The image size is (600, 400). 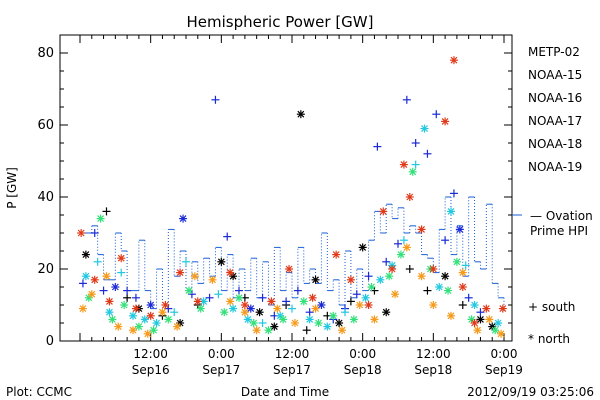 I want to click on legend-item: NOAA-17, so click(x=555, y=121).